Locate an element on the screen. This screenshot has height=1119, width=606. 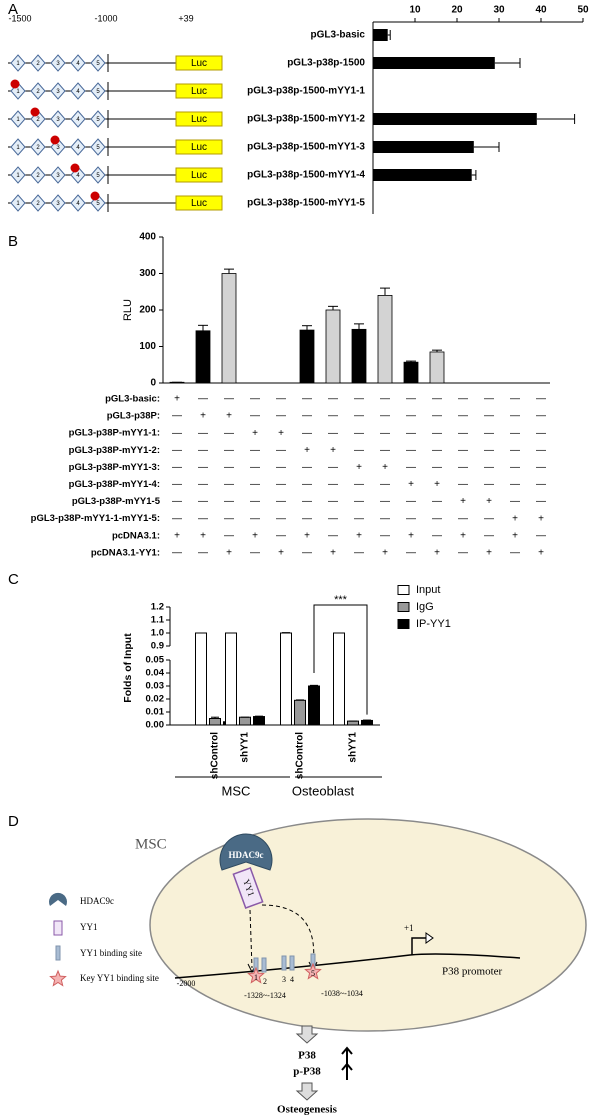
arrow is located at coordinates (251, 939).